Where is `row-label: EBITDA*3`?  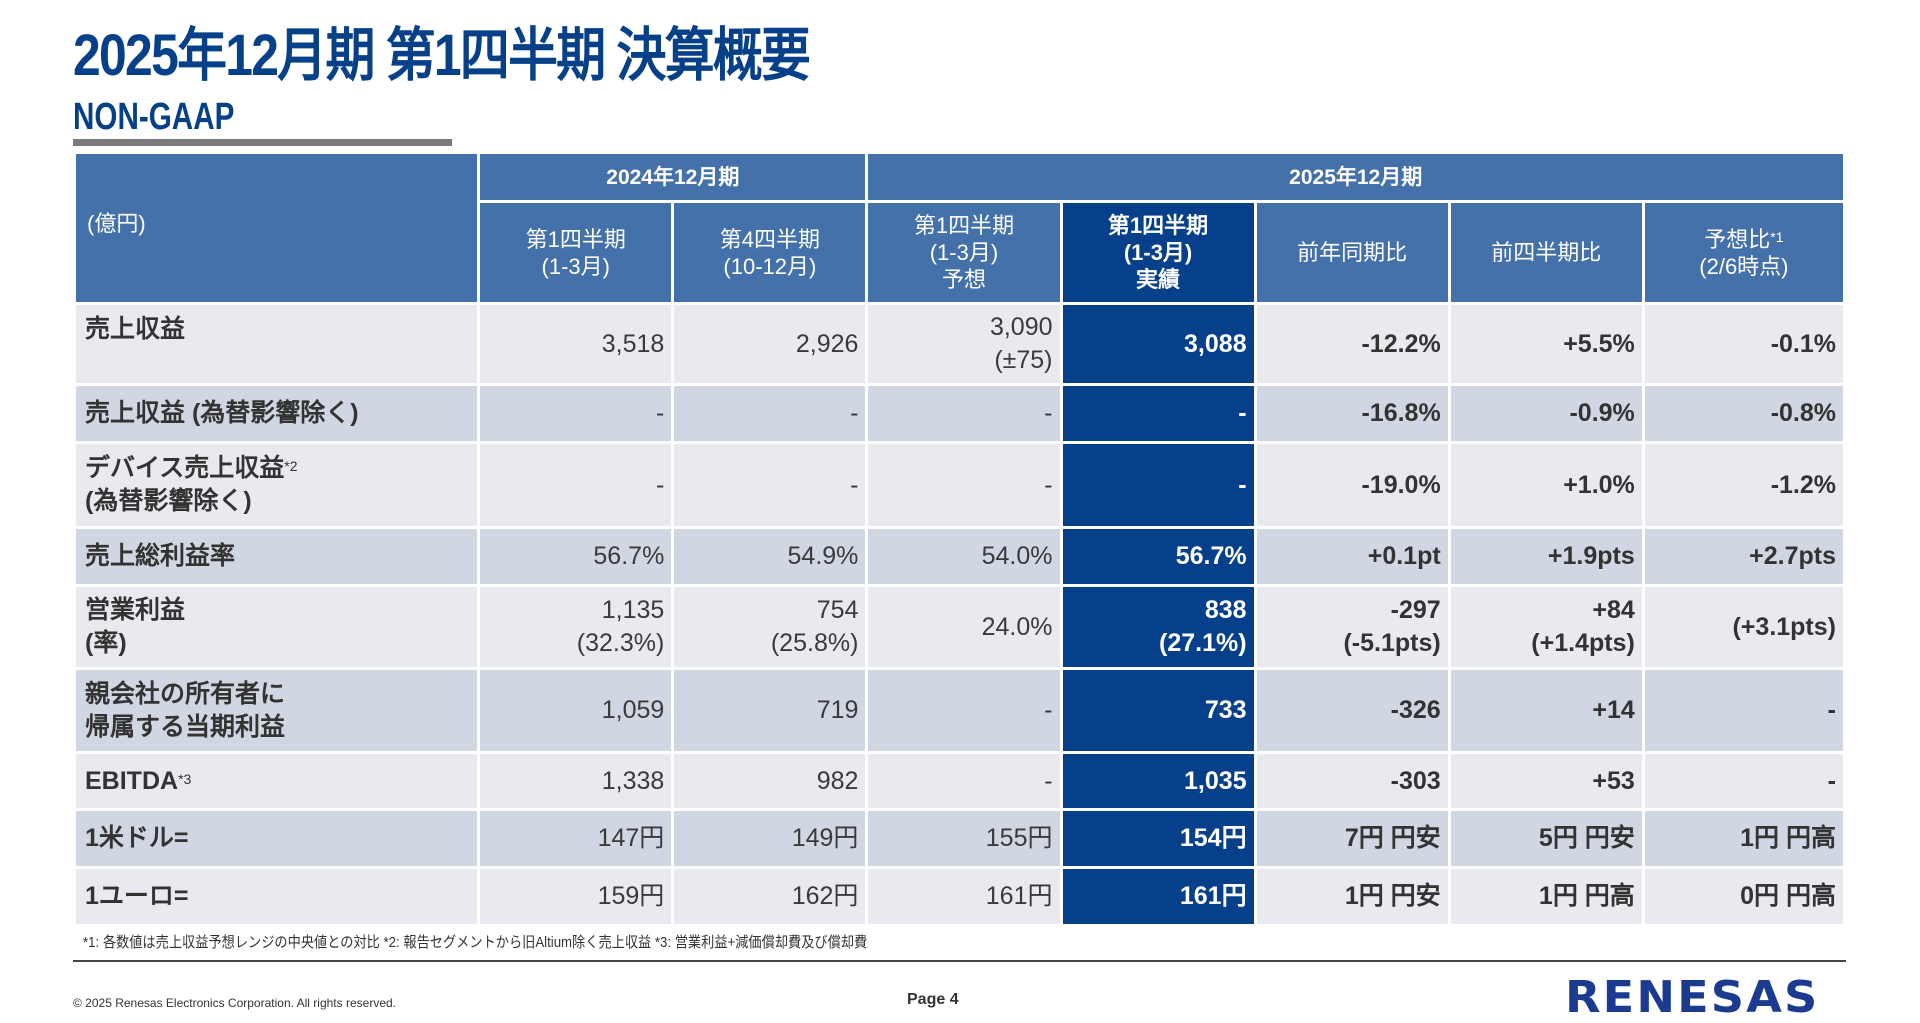
row-label: EBITDA*3 is located at coordinates (277, 781).